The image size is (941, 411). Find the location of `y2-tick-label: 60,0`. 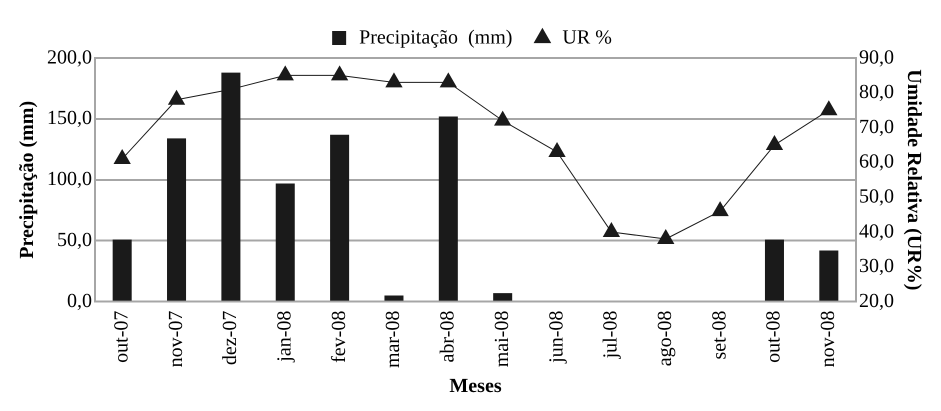

y2-tick-label: 60,0 is located at coordinates (876, 161).